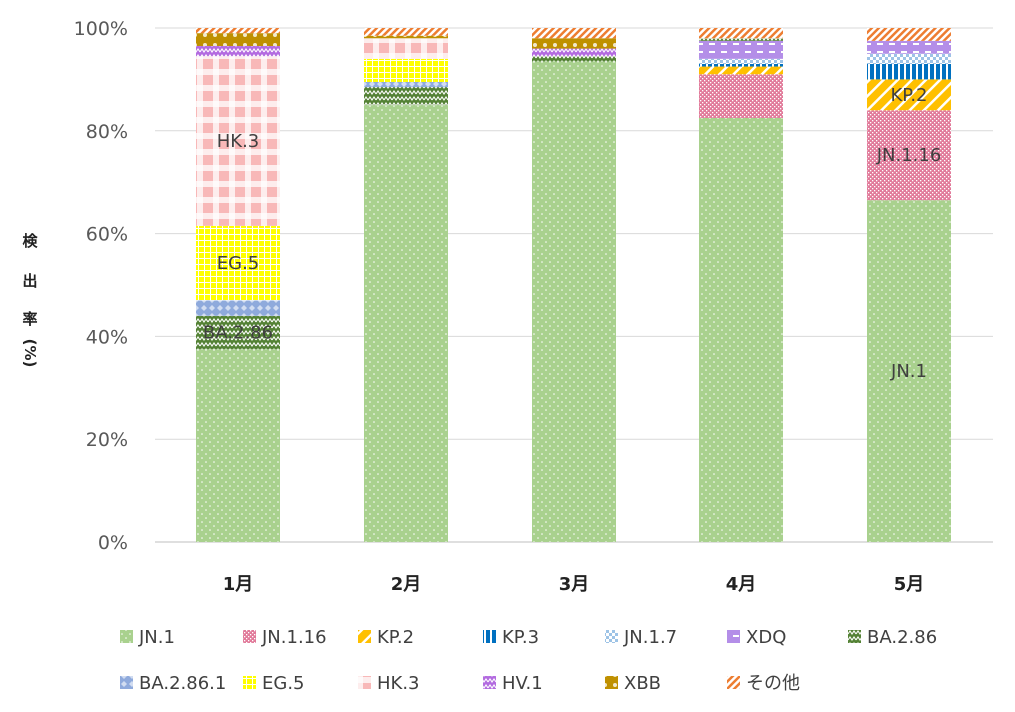  What do you see at coordinates (101, 29) in the screenshot?
I see `y-tick-label: 100%` at bounding box center [101, 29].